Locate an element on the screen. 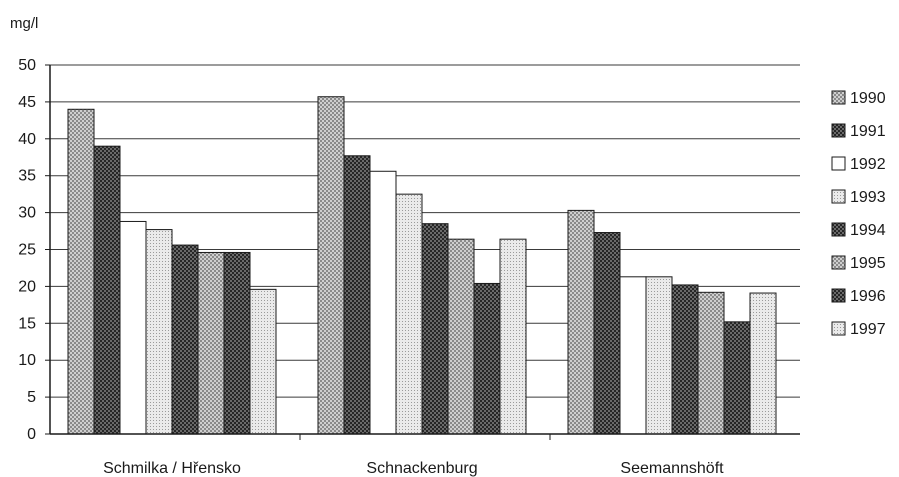 This screenshot has height=477, width=899. legend-label-1994: 1994 is located at coordinates (868, 230).